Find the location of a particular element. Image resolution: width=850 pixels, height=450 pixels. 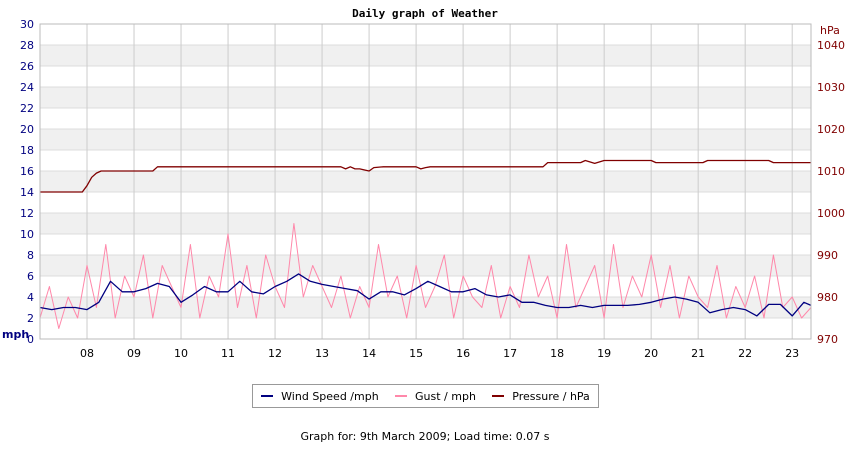

footer-date: 9th March 2009 is located at coordinates (403, 436).